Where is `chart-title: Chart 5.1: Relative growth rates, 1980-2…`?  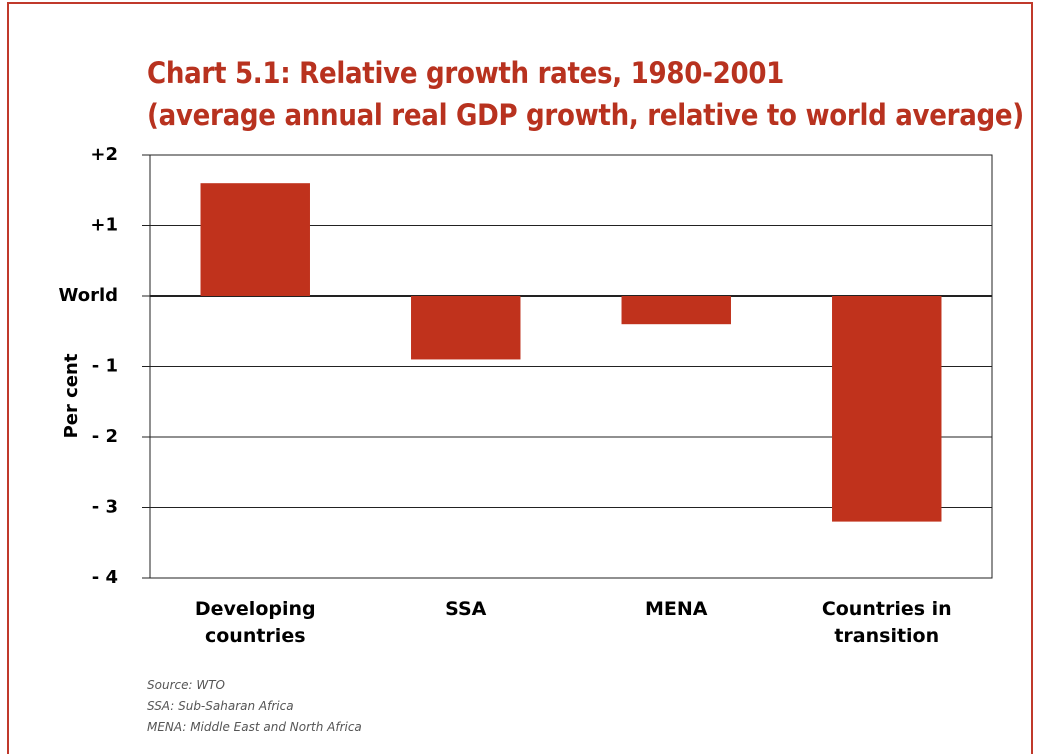 chart-title: Chart 5.1: Relative growth rates, 1980-2… is located at coordinates (466, 73).